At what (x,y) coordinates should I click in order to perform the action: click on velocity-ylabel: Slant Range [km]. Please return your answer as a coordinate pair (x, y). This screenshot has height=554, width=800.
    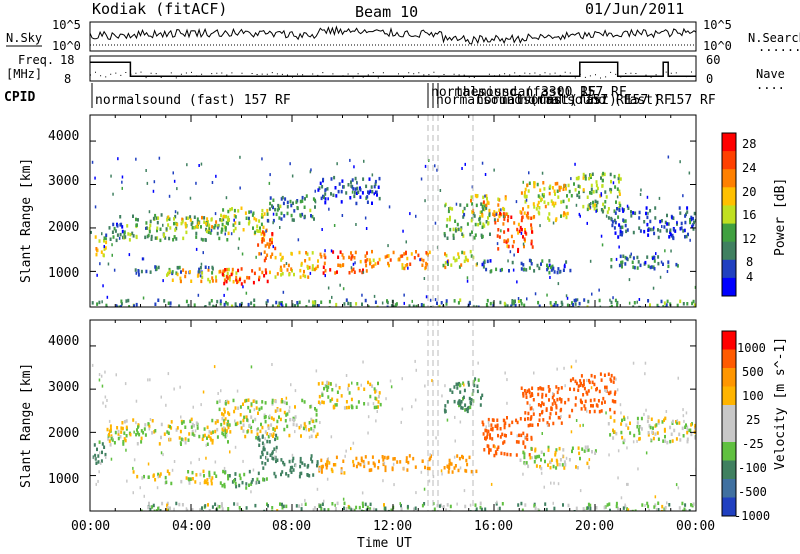
    Looking at the image, I should click on (26, 425).